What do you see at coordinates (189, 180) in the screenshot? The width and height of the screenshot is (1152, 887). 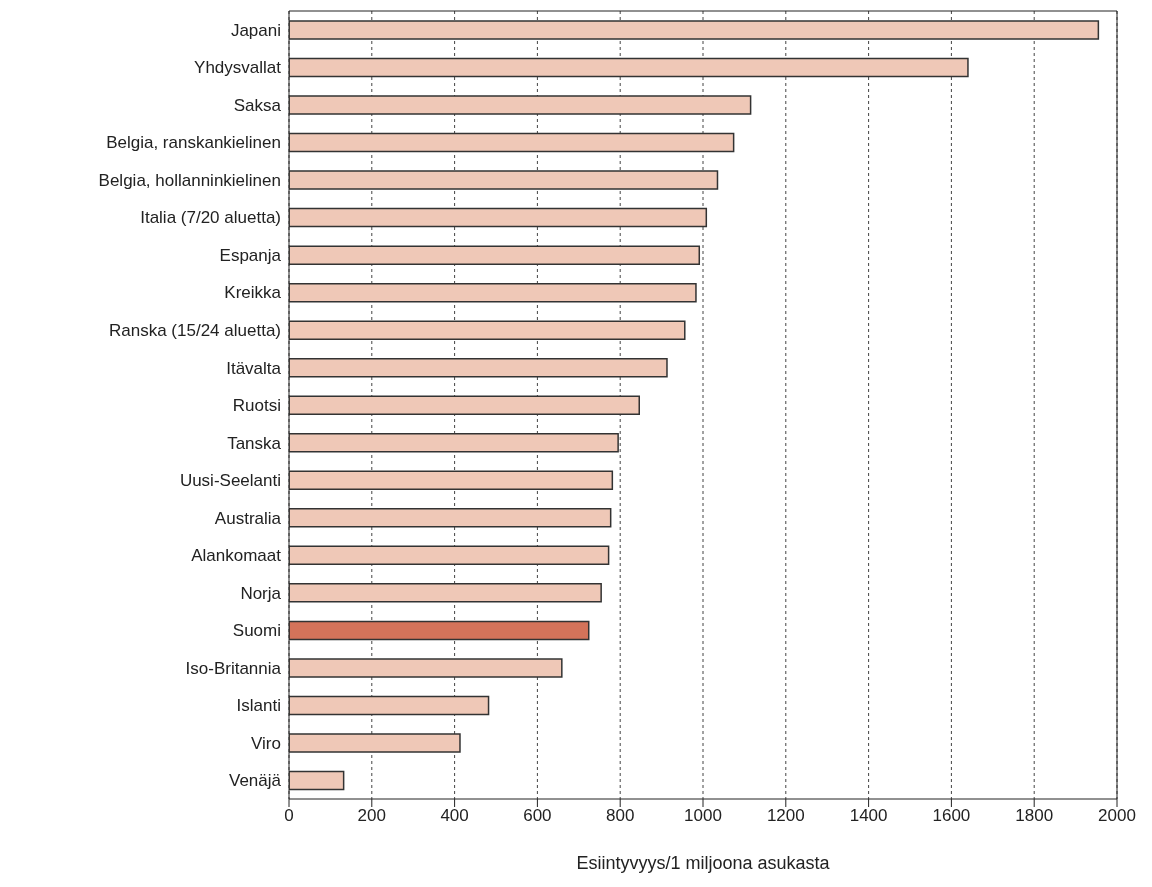 I see `y-tick-label: Belgia, hollanninkielinen` at bounding box center [189, 180].